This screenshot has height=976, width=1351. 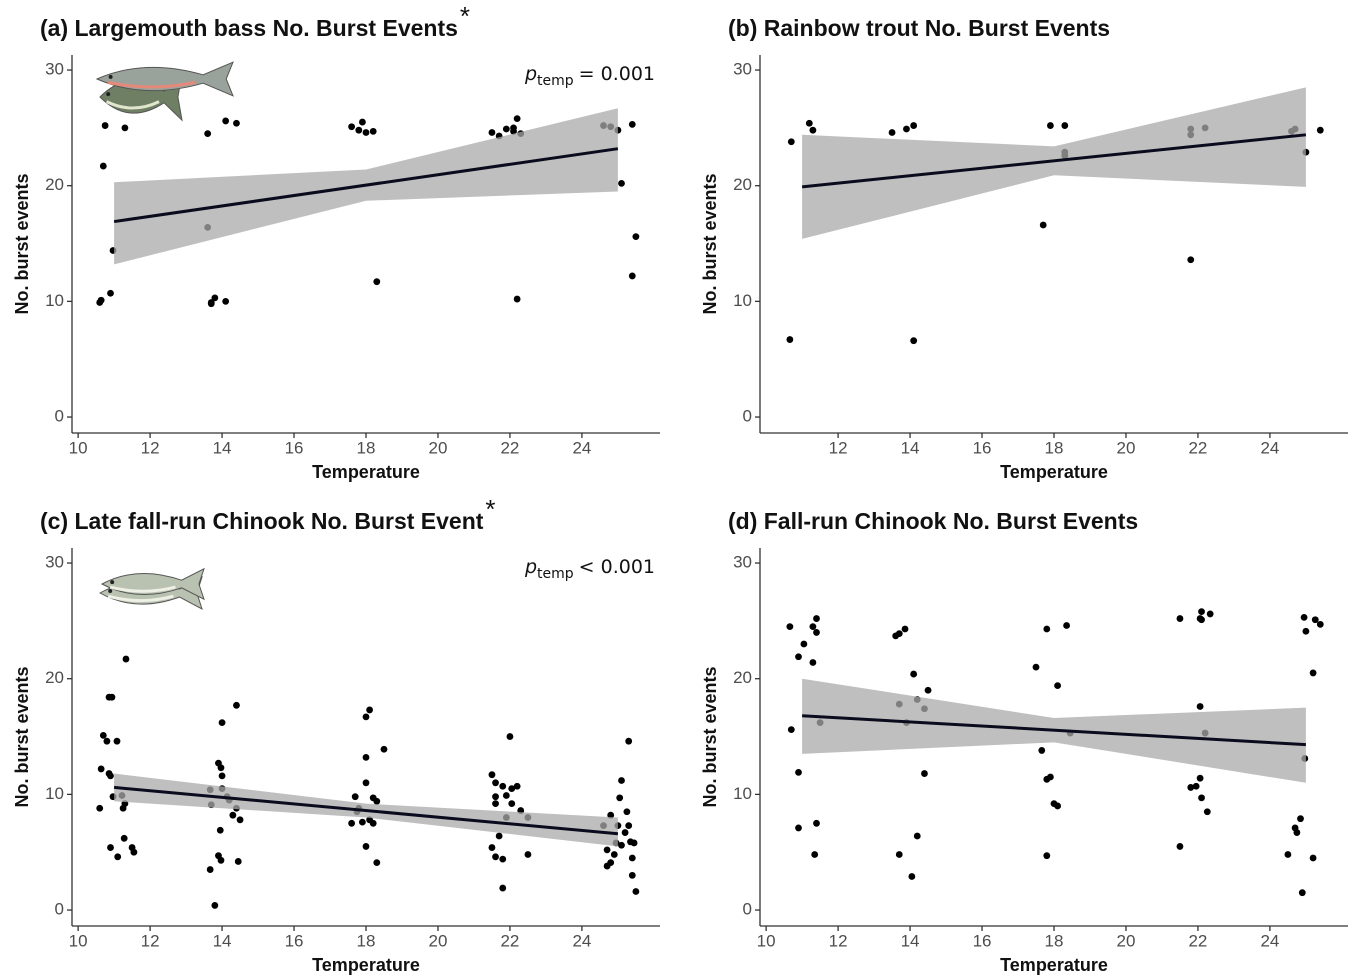 I want to click on significance-marker: *, so click(x=465, y=16).